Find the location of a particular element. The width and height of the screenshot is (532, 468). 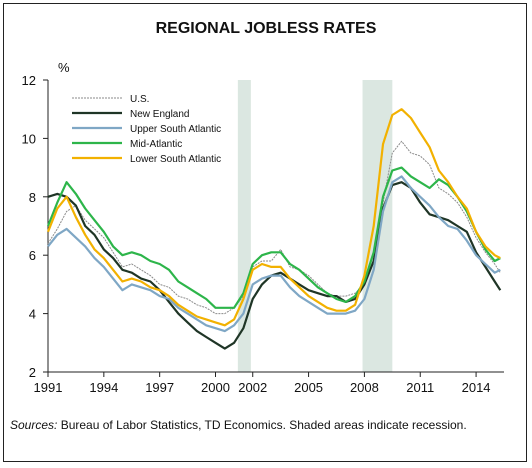

x-tick-label-2014: 2014 is located at coordinates (476, 387).